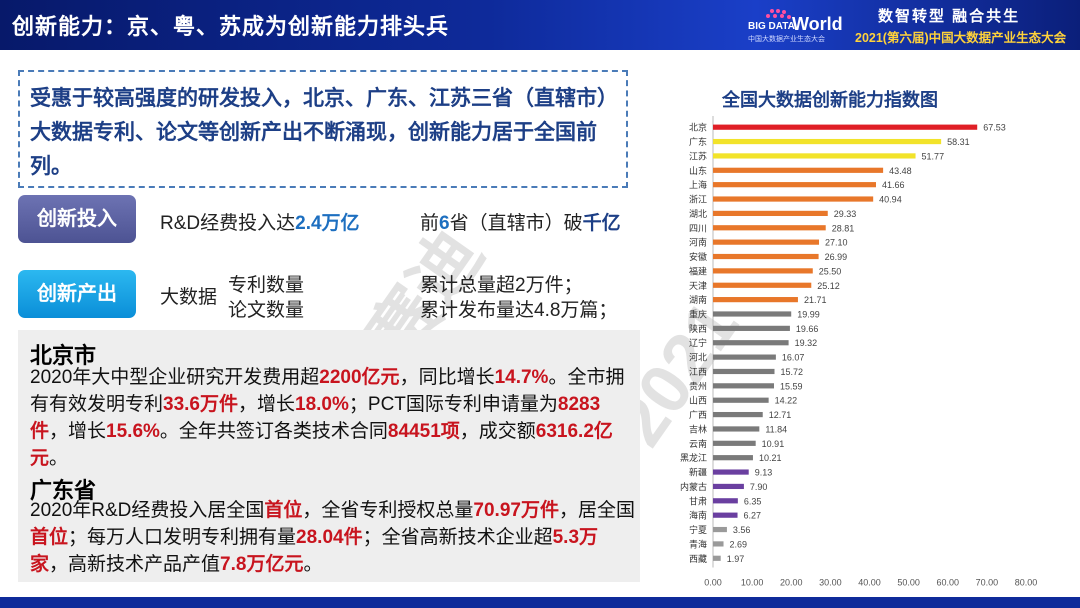  I want to click on category-label: 广西, so click(698, 414).